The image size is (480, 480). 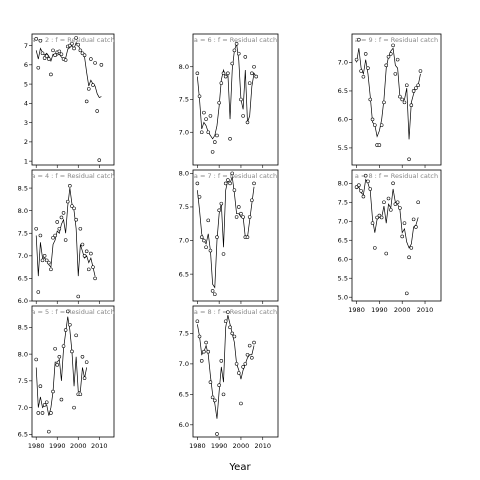 I want to click on x-tick-label: 2010, so click(x=99, y=446).